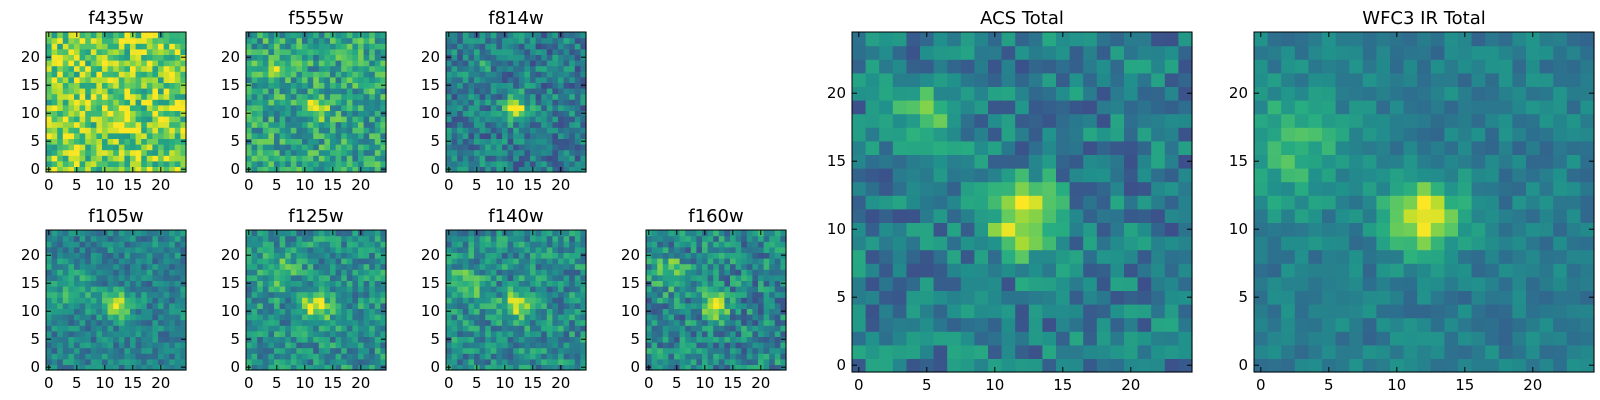  Describe the element at coordinates (360, 185) in the screenshot. I see `x-tick-label: 20` at that location.